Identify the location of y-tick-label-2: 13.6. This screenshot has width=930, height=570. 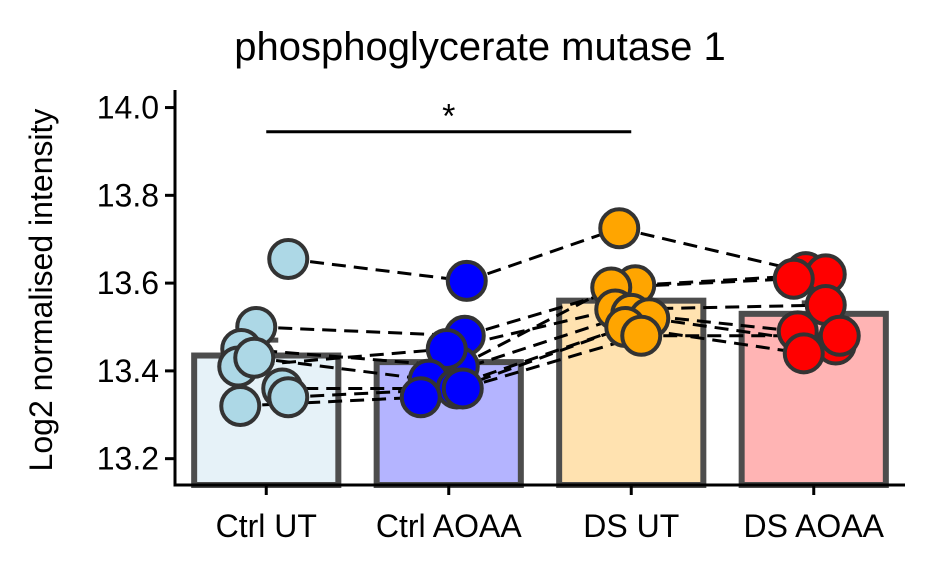
(128, 283).